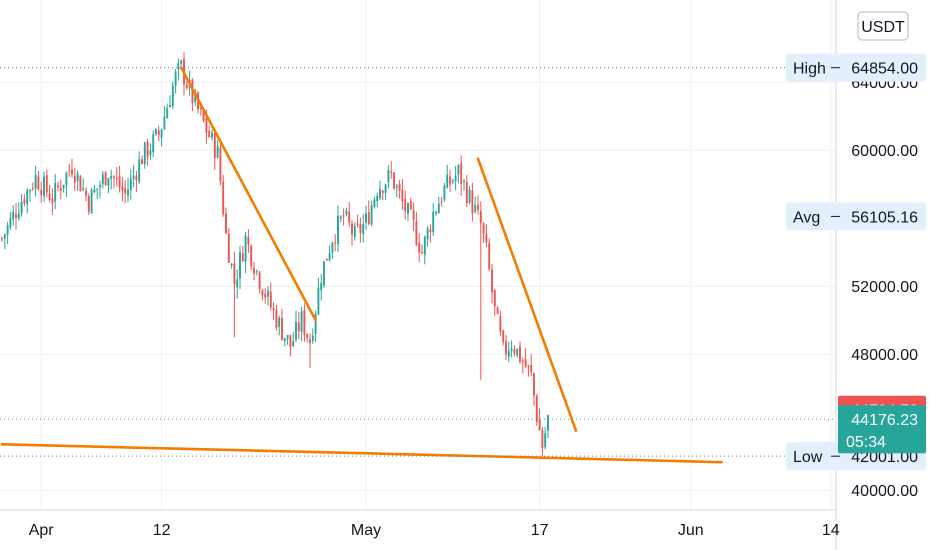 Image resolution: width=932 pixels, height=550 pixels. I want to click on y-tick-label: 48000.00, so click(884, 355).